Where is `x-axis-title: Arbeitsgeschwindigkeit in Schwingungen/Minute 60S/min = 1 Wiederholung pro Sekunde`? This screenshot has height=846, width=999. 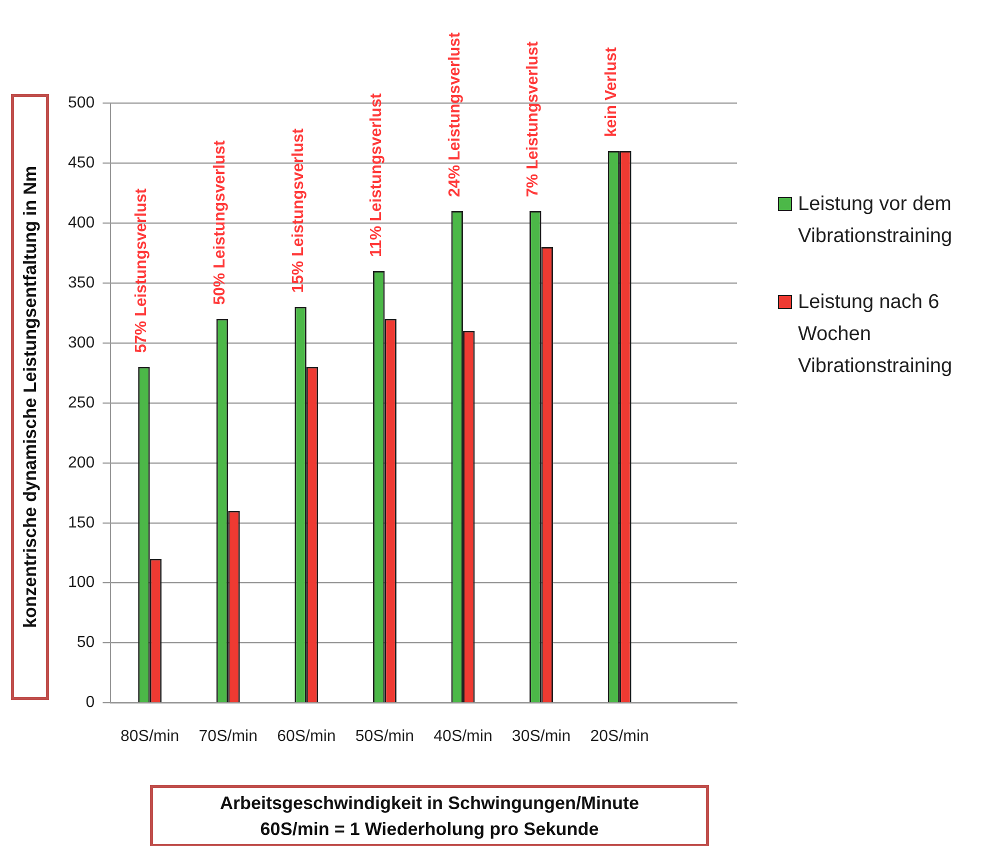
x-axis-title: Arbeitsgeschwindigkeit in Schwingungen/Minute 60S/min = 1 Wiederholung pro Sekunde is located at coordinates (429, 815).